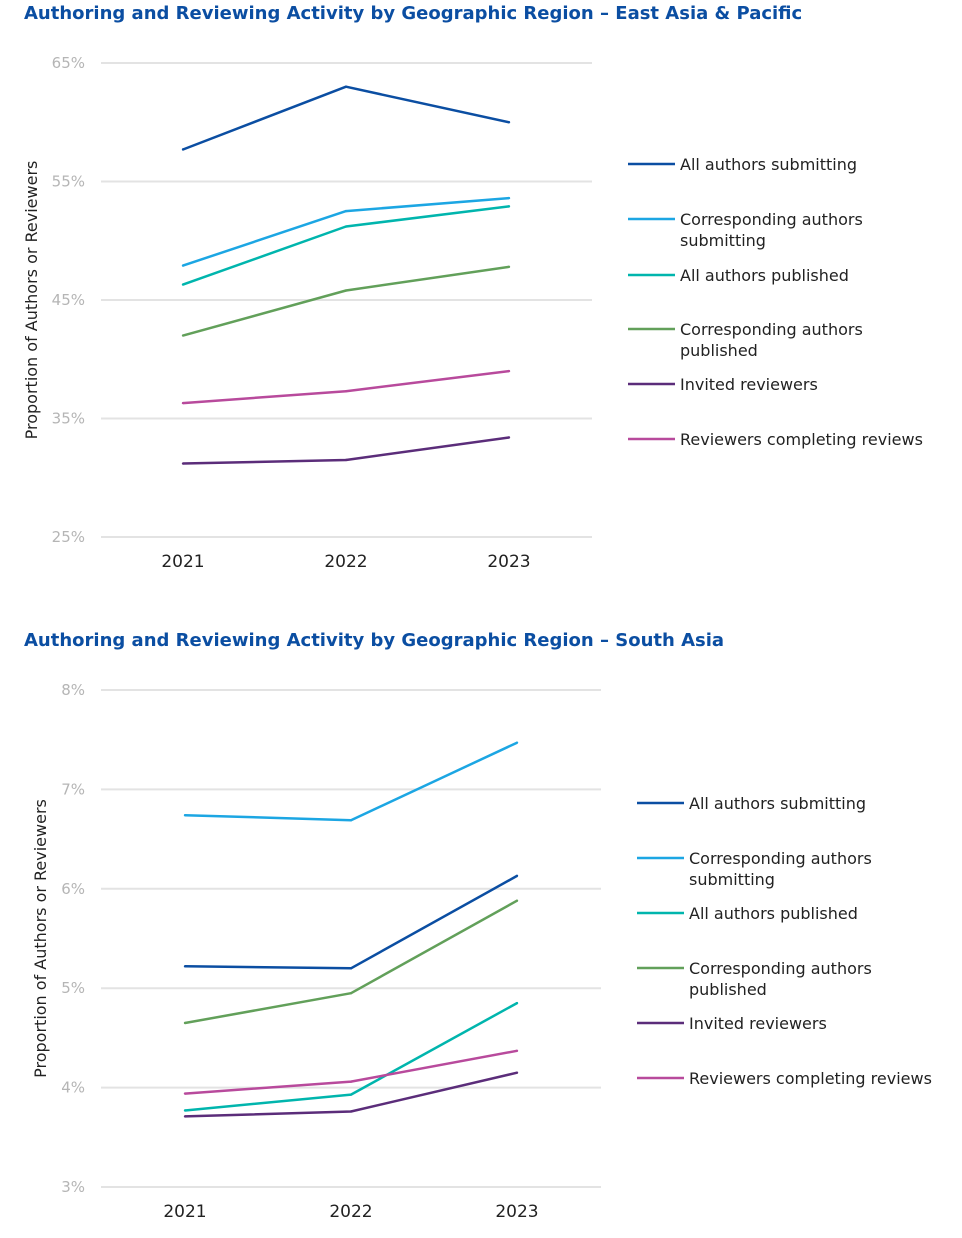 The image size is (962, 1238). Describe the element at coordinates (73, 988) in the screenshot. I see `y-tick-label: 5%` at that location.